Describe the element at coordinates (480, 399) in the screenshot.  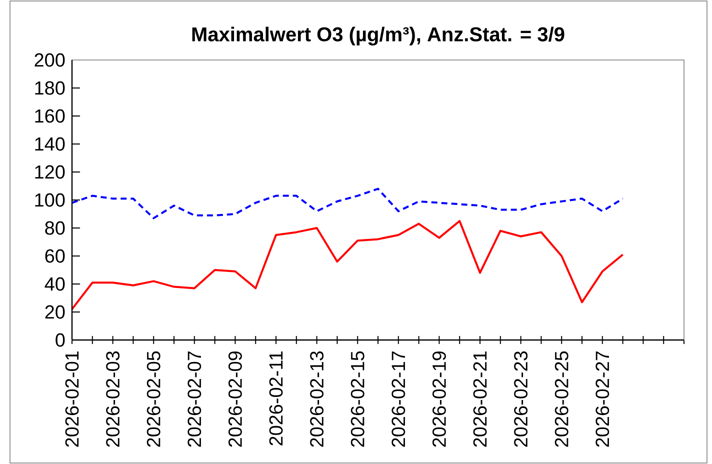
I see `x-tick-label: 2026-02-21` at that location.